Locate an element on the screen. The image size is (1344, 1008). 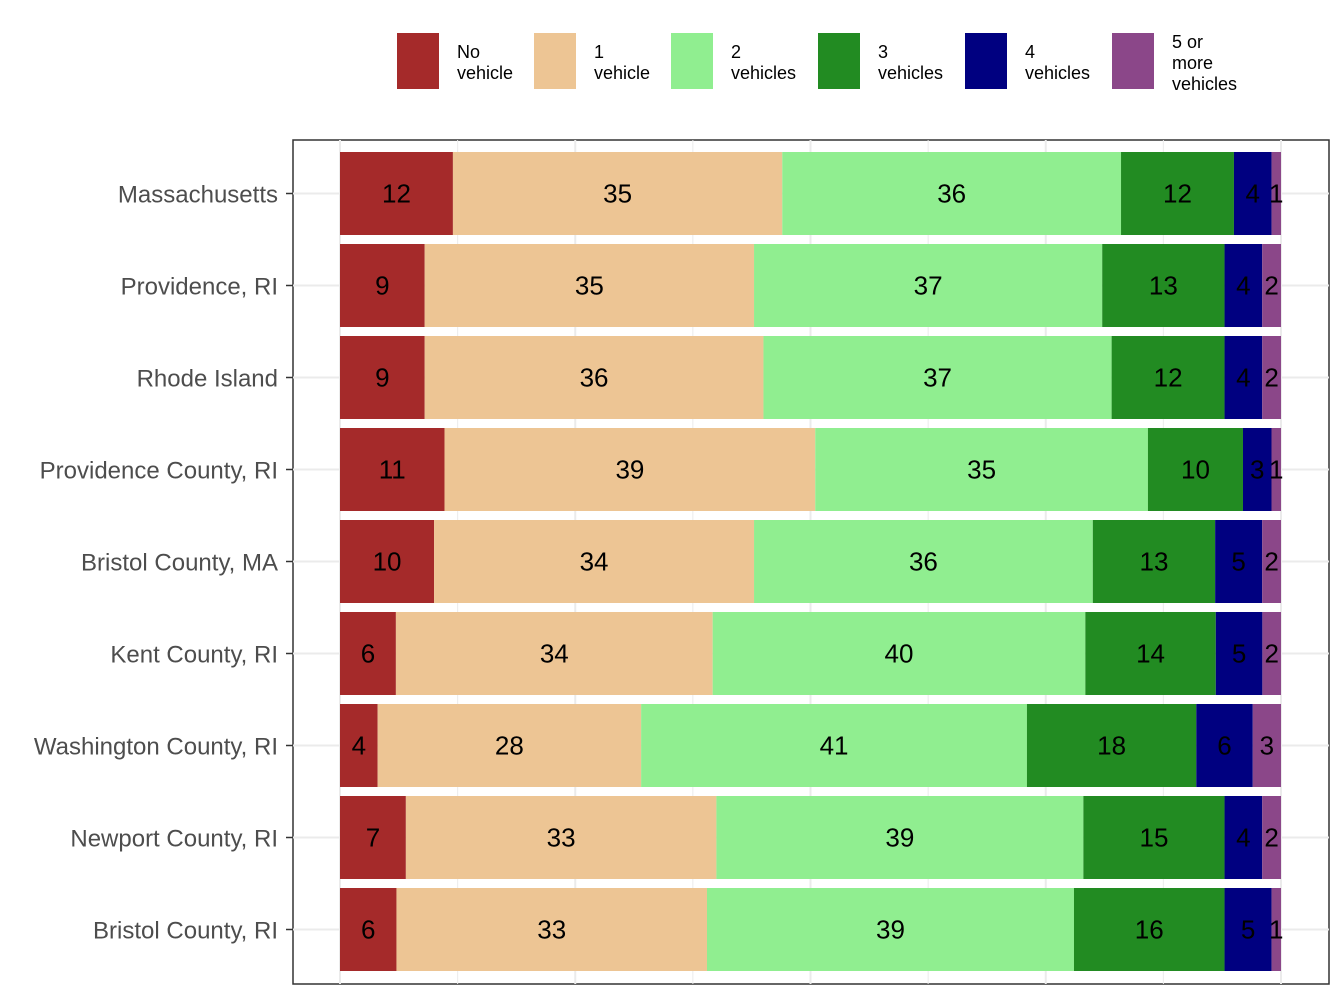
data-label: 14 is located at coordinates (1150, 654).